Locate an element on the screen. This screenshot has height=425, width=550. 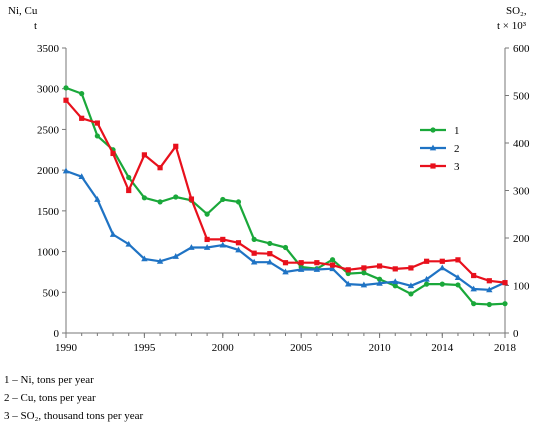
left-tick-label: 500 is located at coordinates (51, 293).